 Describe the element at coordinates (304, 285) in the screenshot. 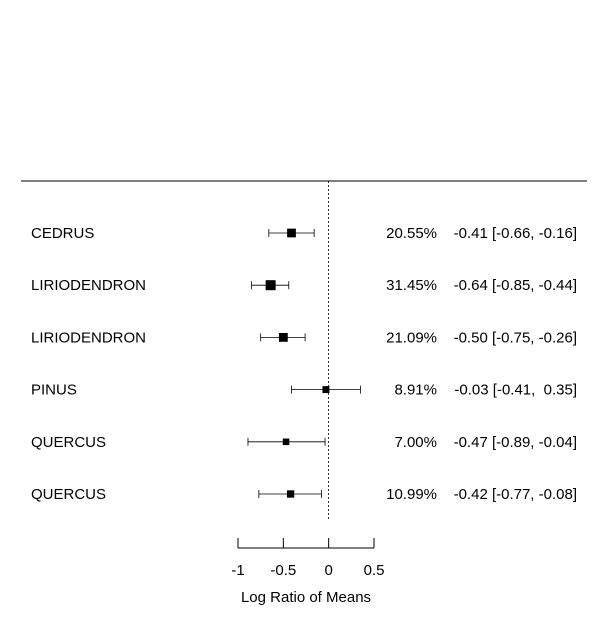

I see `study-row: LIRIODENDRON 31.45% -0.64 [-0.85, -0.44]` at that location.